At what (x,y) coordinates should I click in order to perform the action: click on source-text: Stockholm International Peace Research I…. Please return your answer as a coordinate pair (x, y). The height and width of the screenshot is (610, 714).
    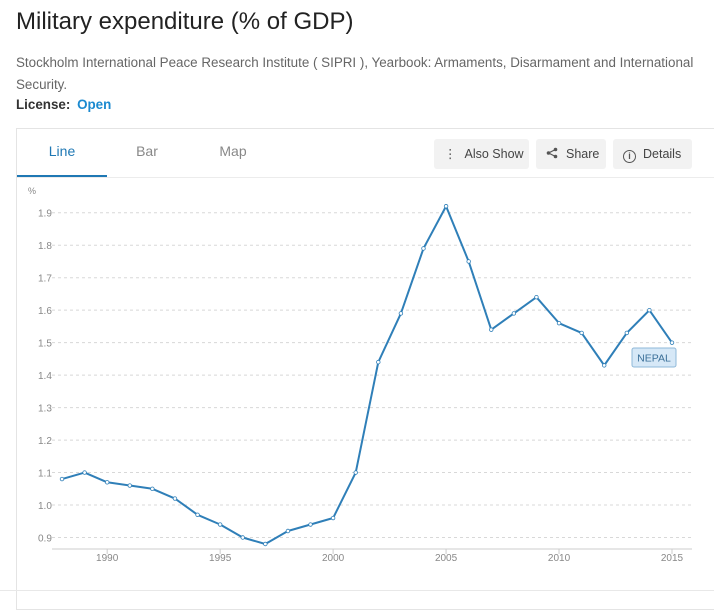
    Looking at the image, I should click on (355, 73).